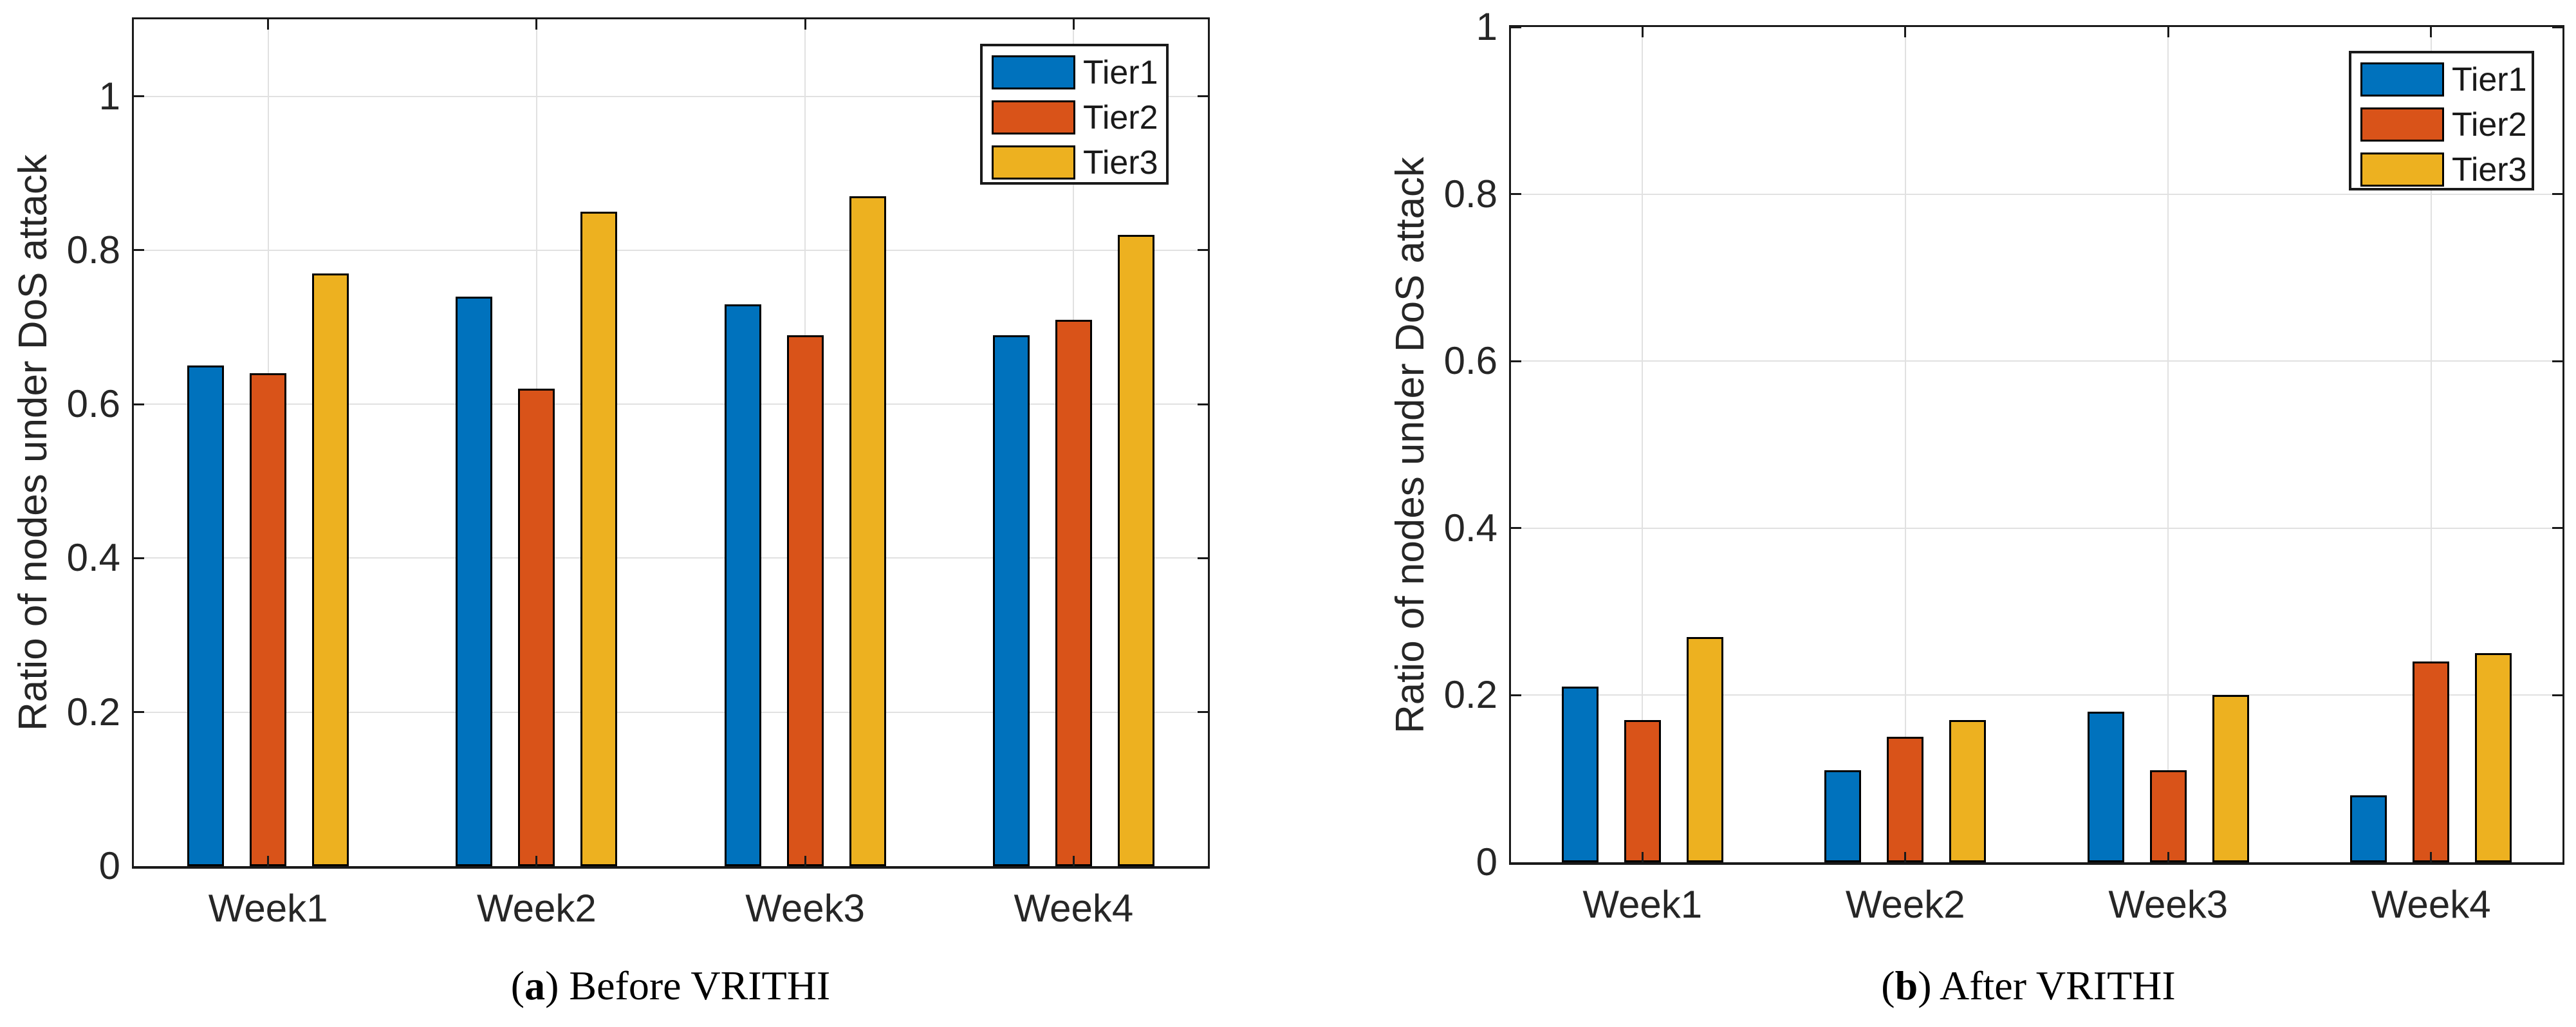  Describe the element at coordinates (93, 558) in the screenshot. I see `y-tick-label: 0.4` at that location.